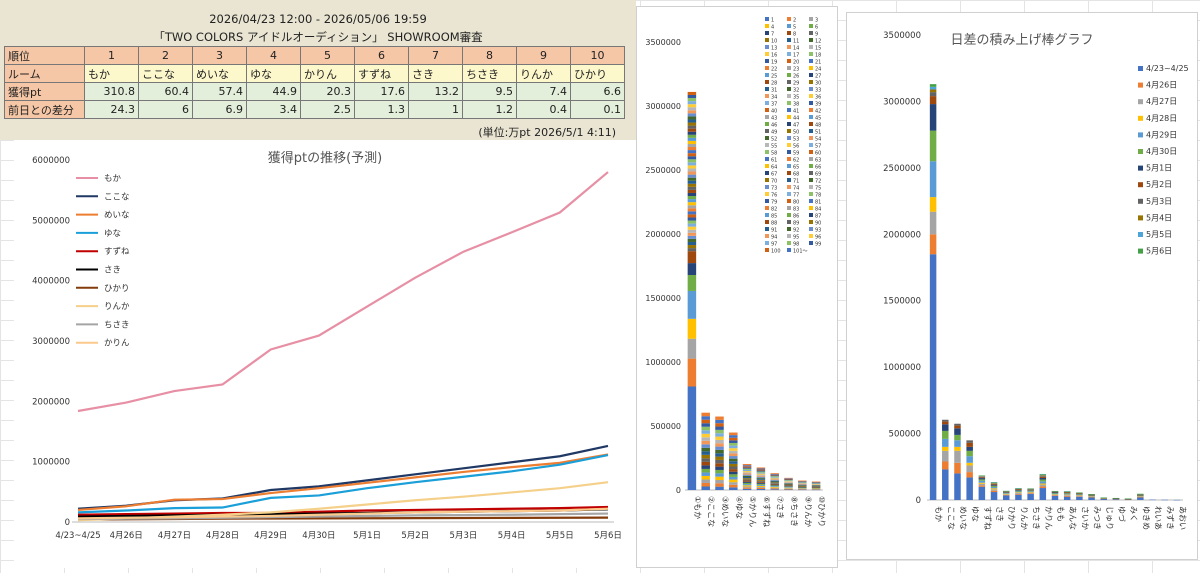  I want to click on rank-cell: 4, so click(273, 55).